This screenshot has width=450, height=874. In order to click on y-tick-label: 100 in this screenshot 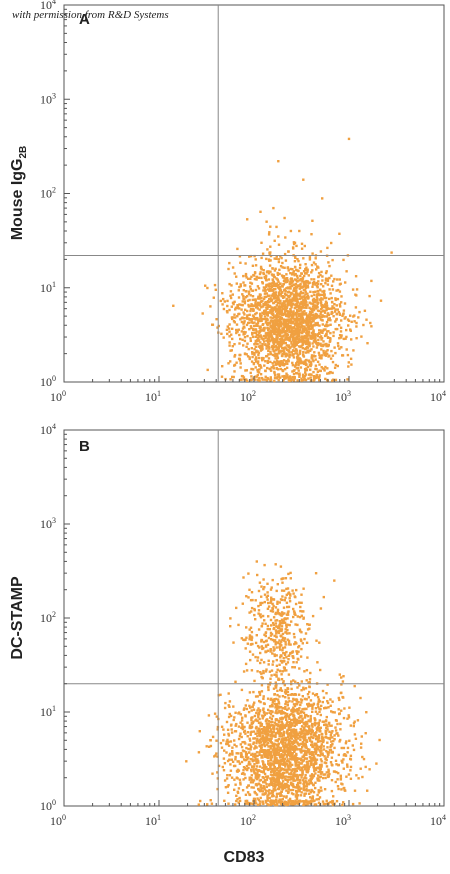, I will do `click(48, 381)`.